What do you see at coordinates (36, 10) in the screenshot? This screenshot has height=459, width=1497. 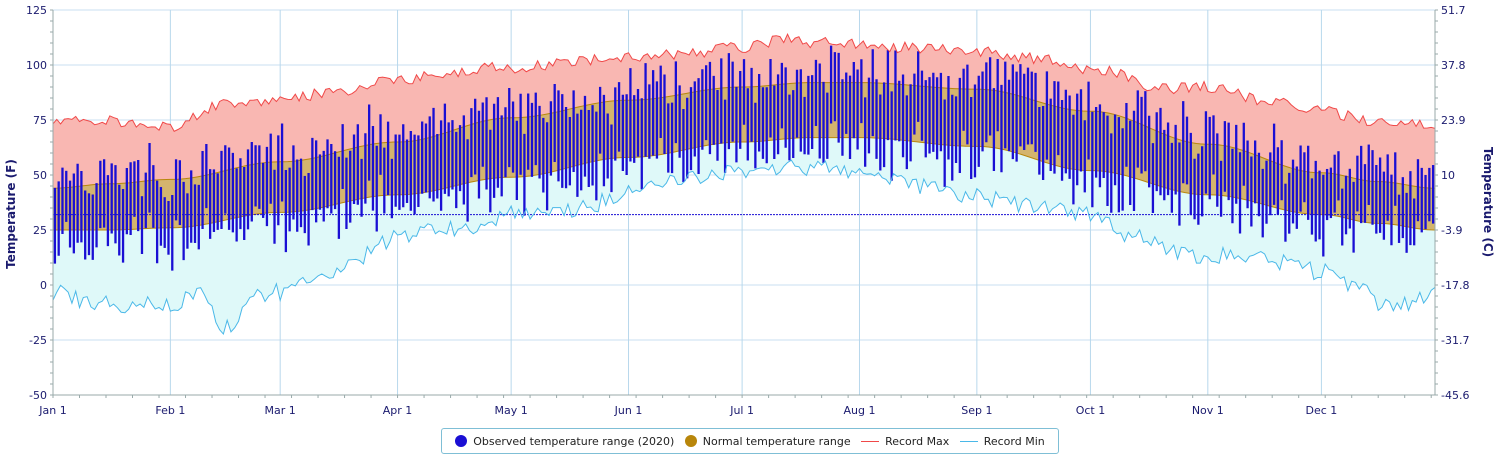 I see `left-tick-label: 125` at bounding box center [36, 10].